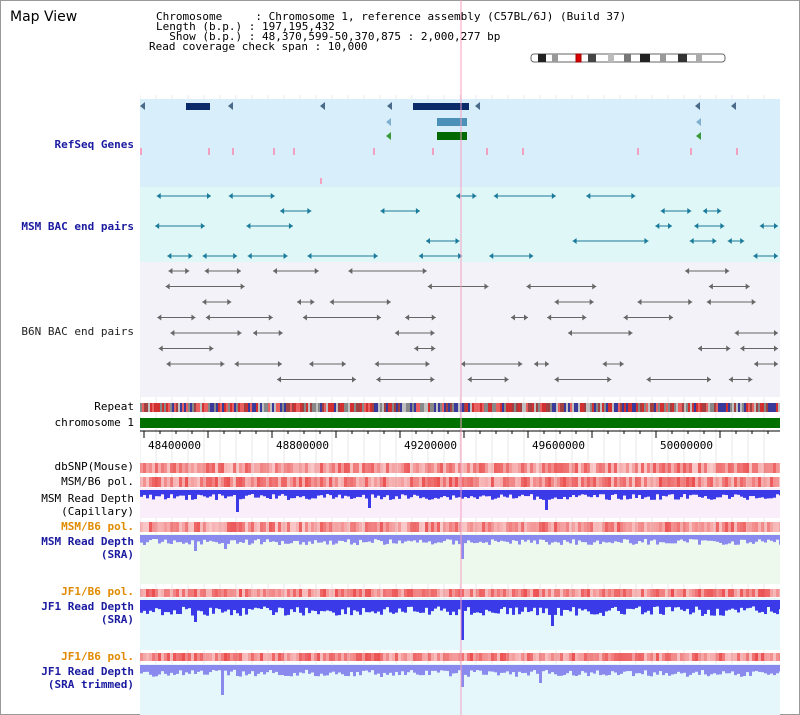 The height and width of the screenshot is (715, 800). I want to click on track-label-jf1-depth-trimmed: JF1 Read Depth, so click(87, 671).